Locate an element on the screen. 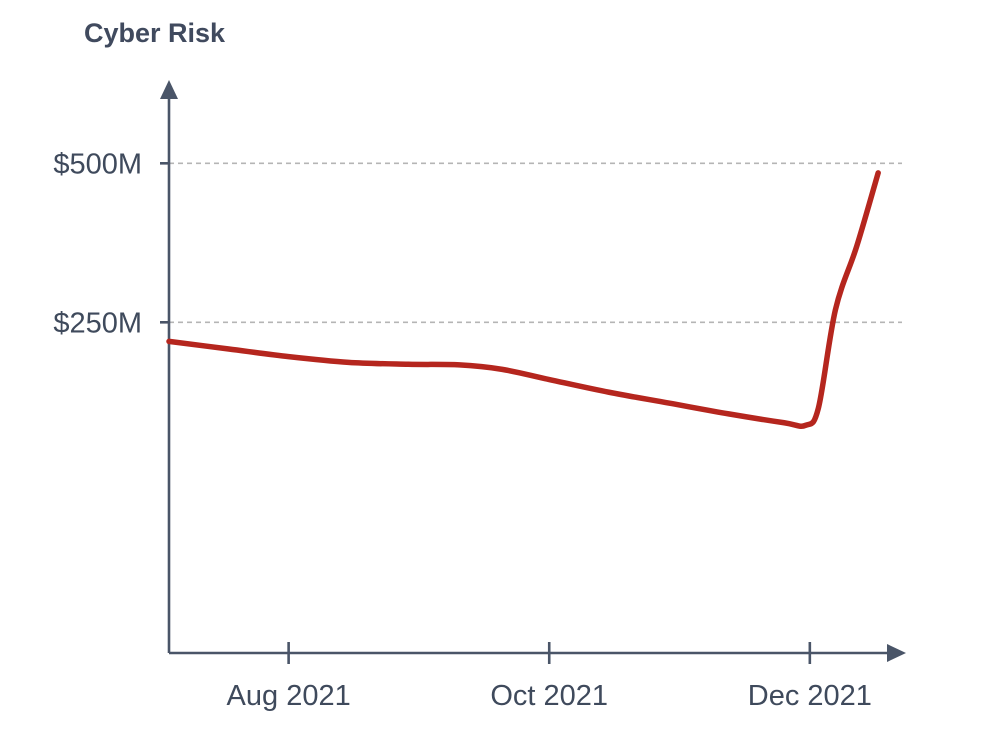 The image size is (989, 734). x-tick-label: Aug 2021 is located at coordinates (289, 696).